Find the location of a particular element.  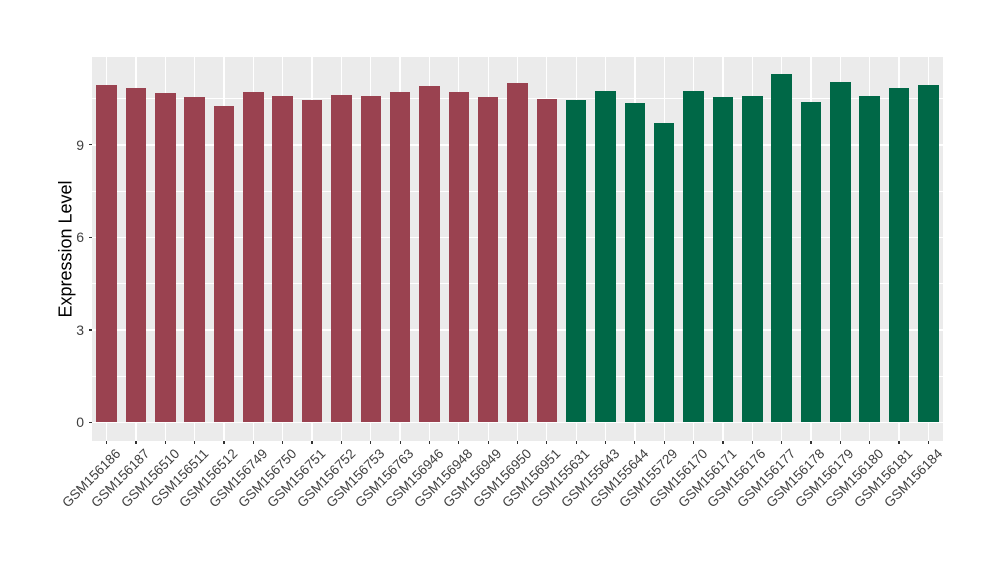

y-tick-label: 9 is located at coordinates (80, 144).